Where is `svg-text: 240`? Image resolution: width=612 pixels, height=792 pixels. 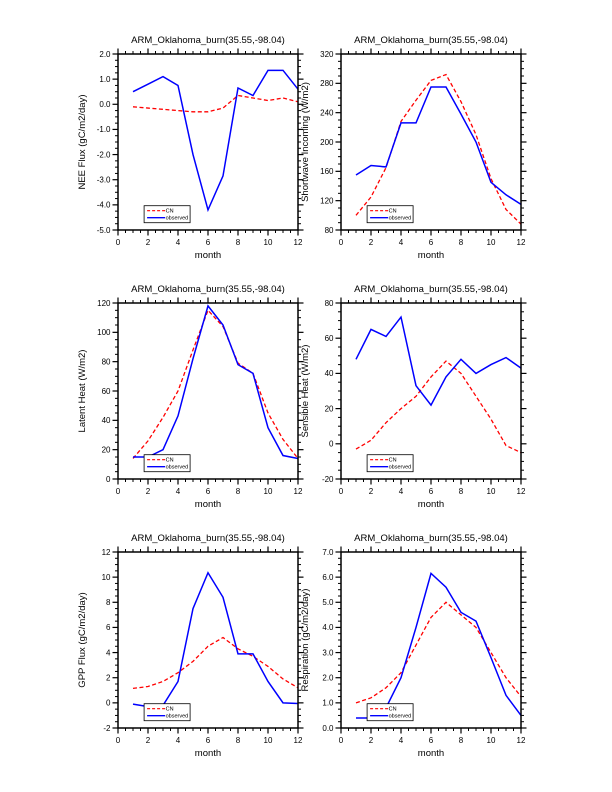
svg-text: 240 is located at coordinates (327, 112).